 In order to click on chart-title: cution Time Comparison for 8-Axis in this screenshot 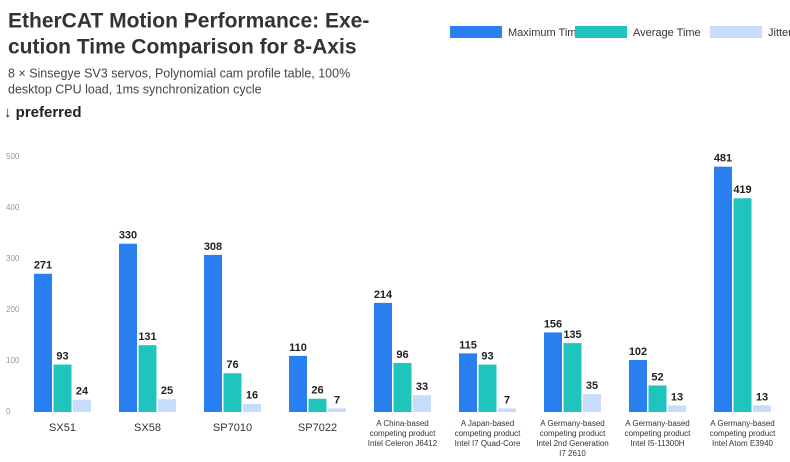, I will do `click(182, 47)`.